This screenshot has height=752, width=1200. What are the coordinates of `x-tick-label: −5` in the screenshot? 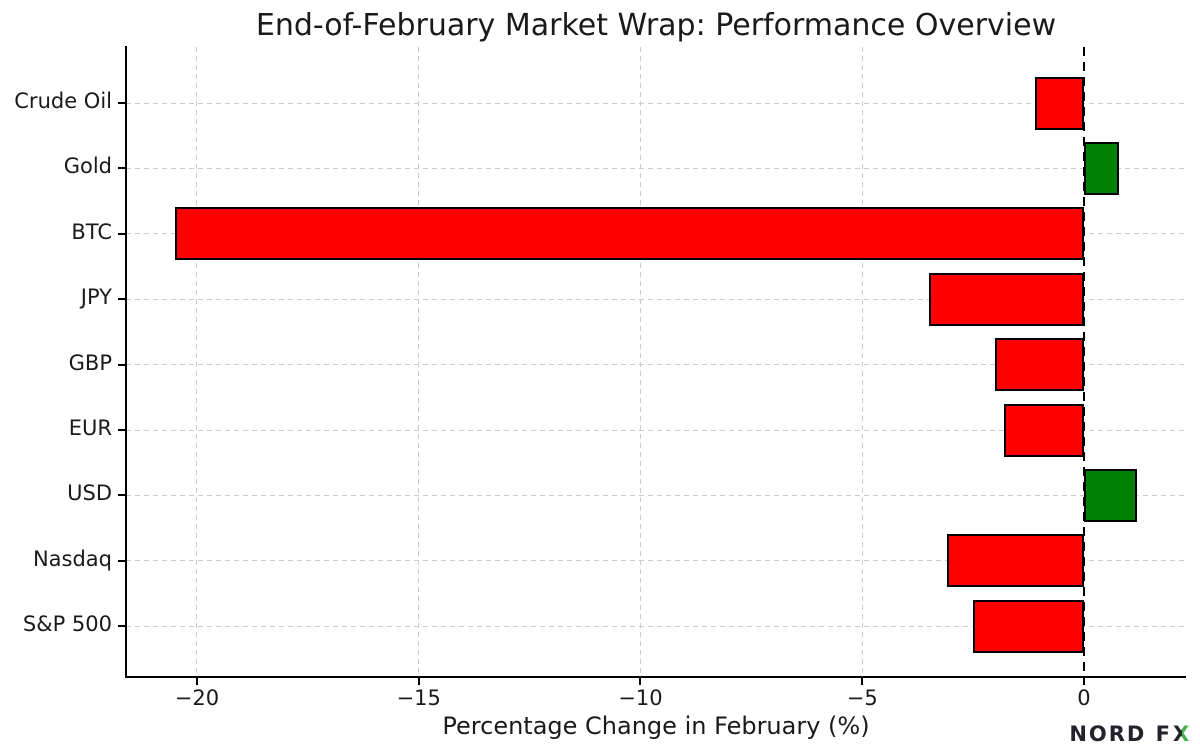 It's located at (862, 698).